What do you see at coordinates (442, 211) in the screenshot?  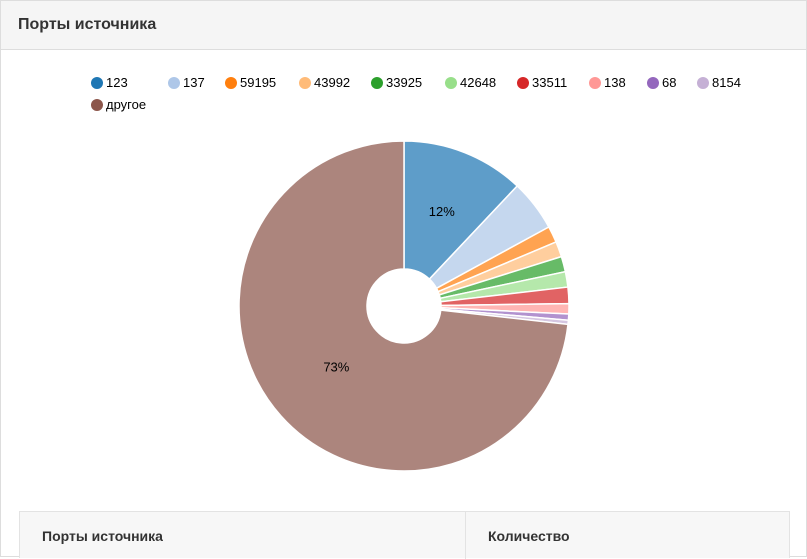 I see `pie-slice-label: 12%` at bounding box center [442, 211].